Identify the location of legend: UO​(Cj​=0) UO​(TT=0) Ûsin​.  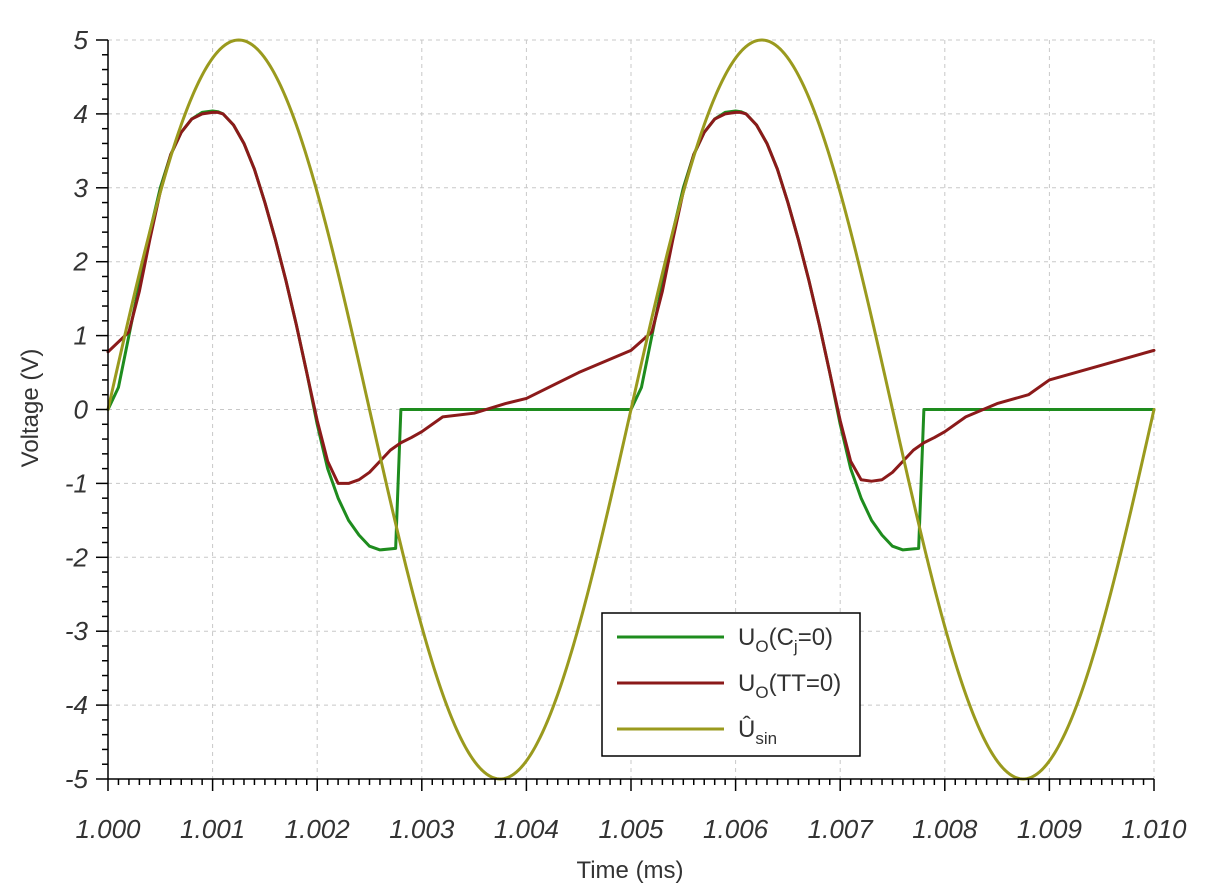
(731, 684).